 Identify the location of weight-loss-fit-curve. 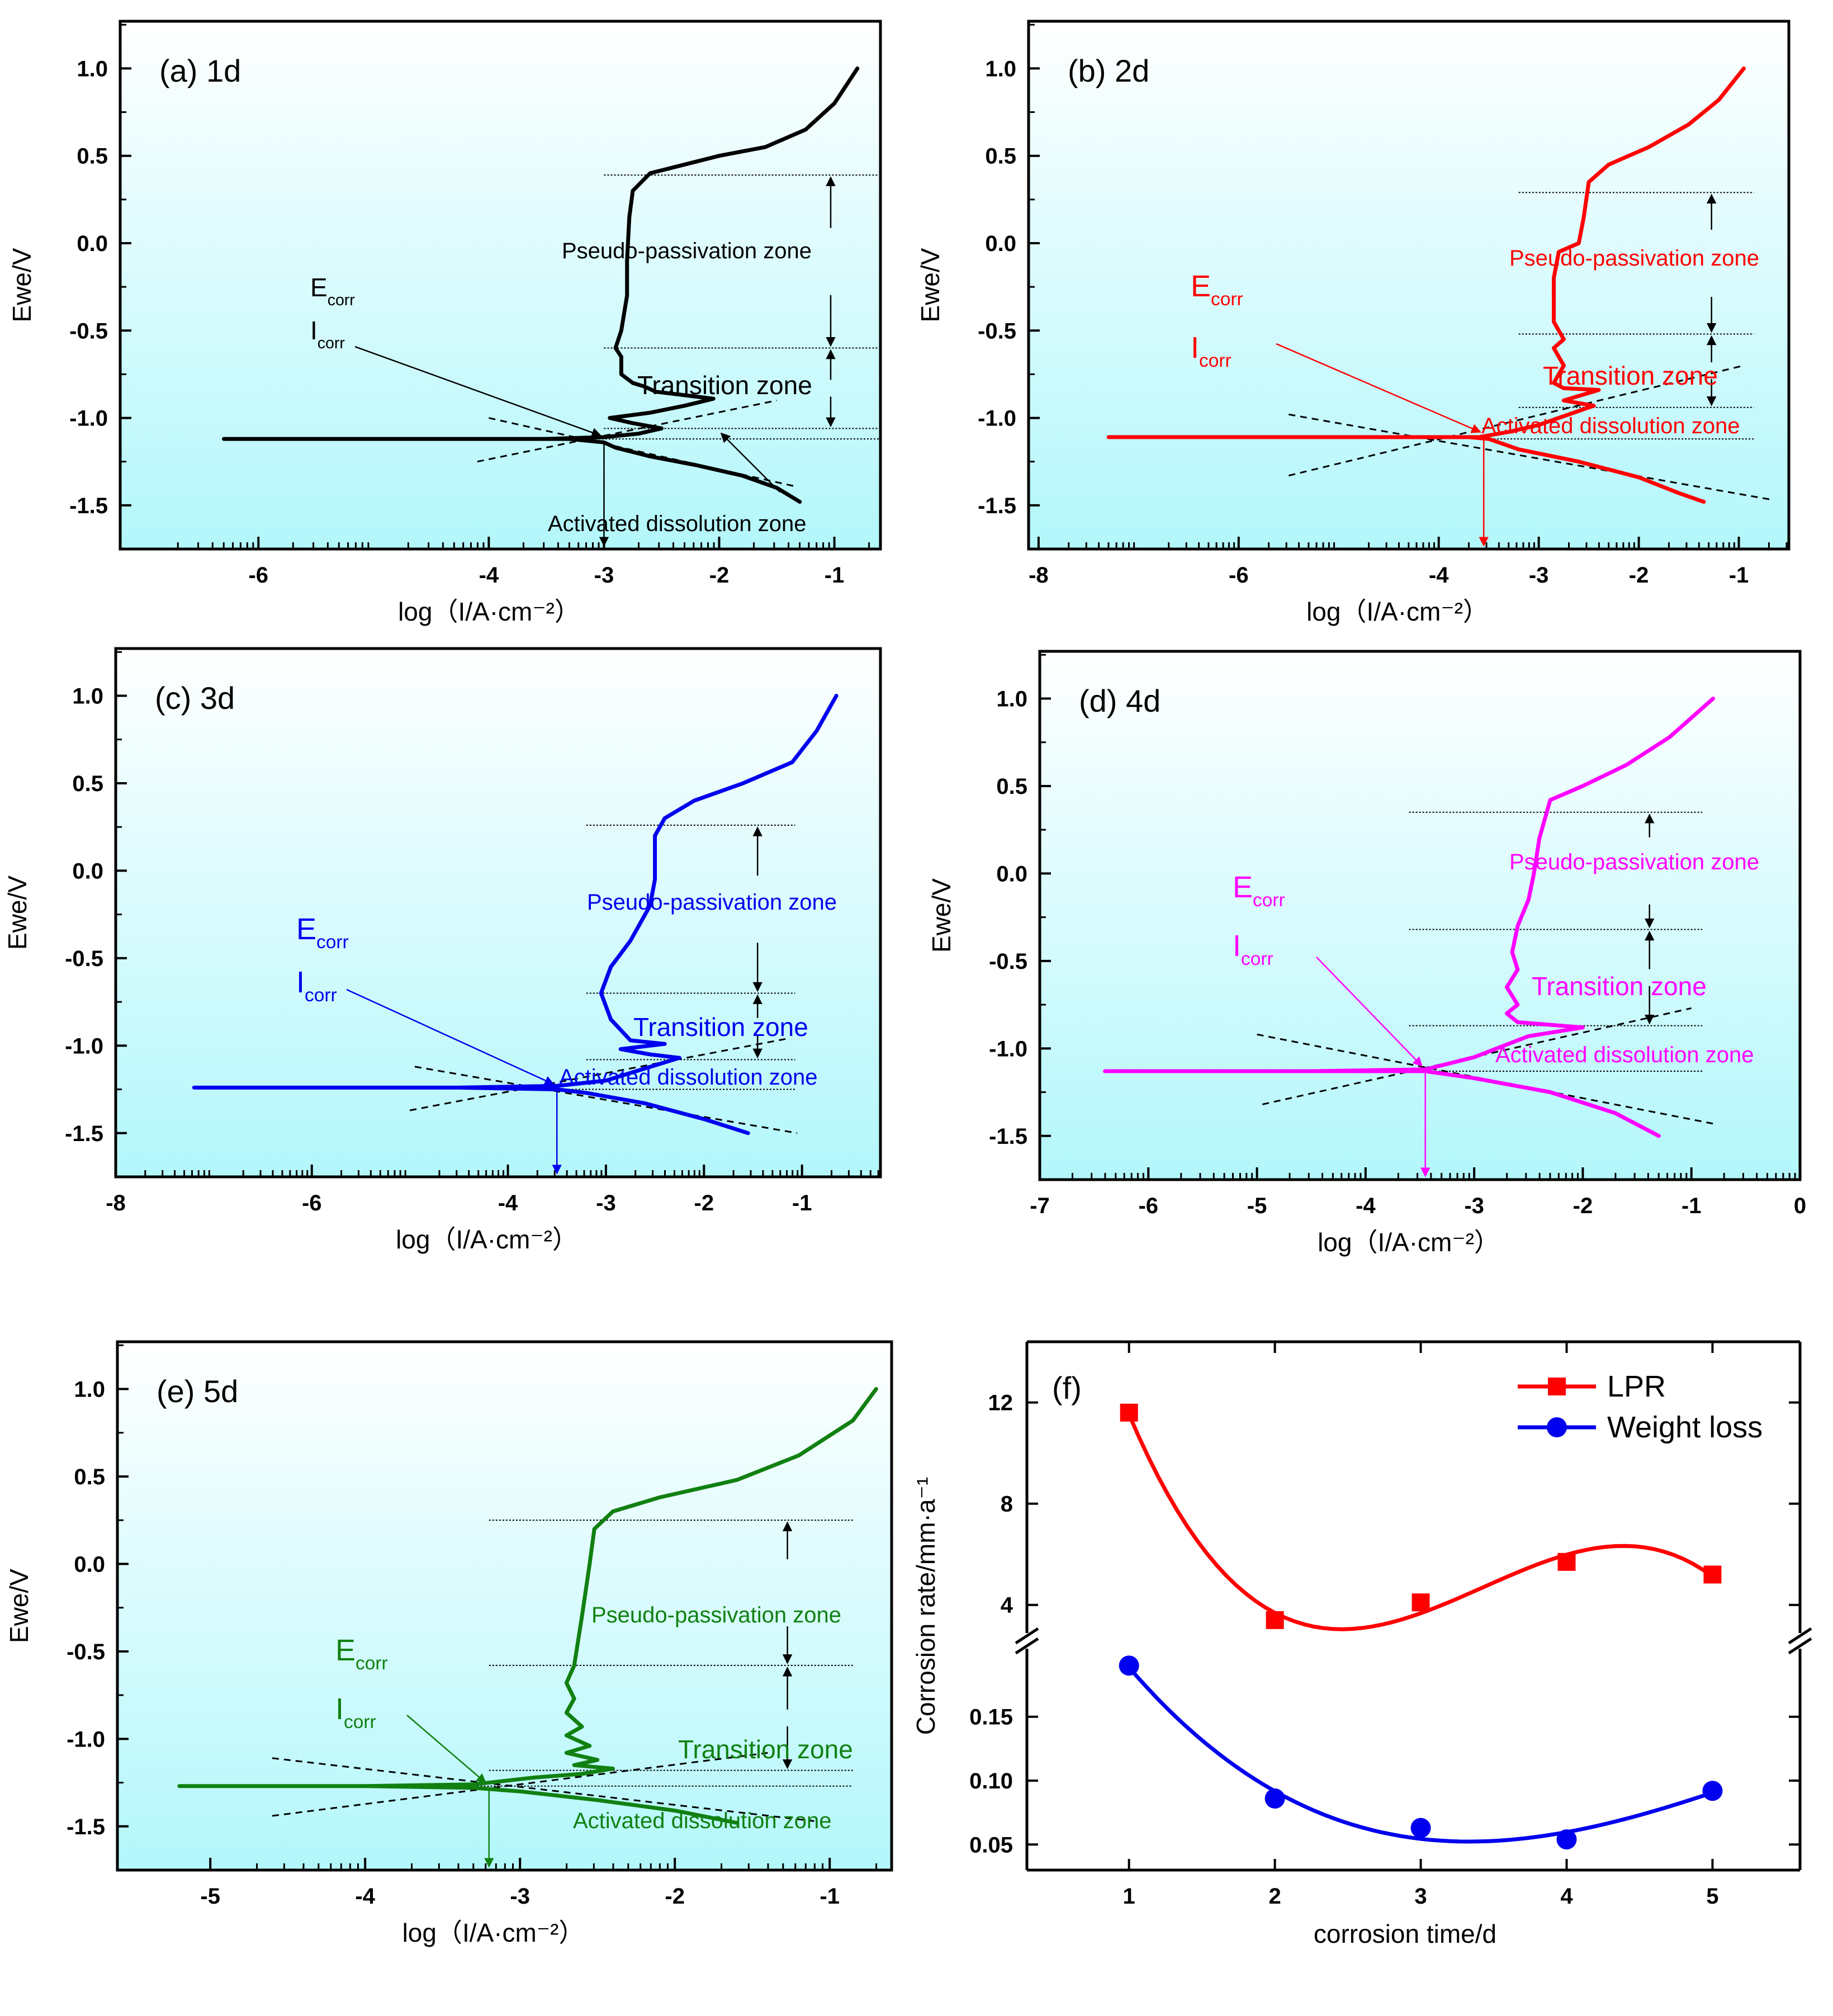
(1420, 1755).